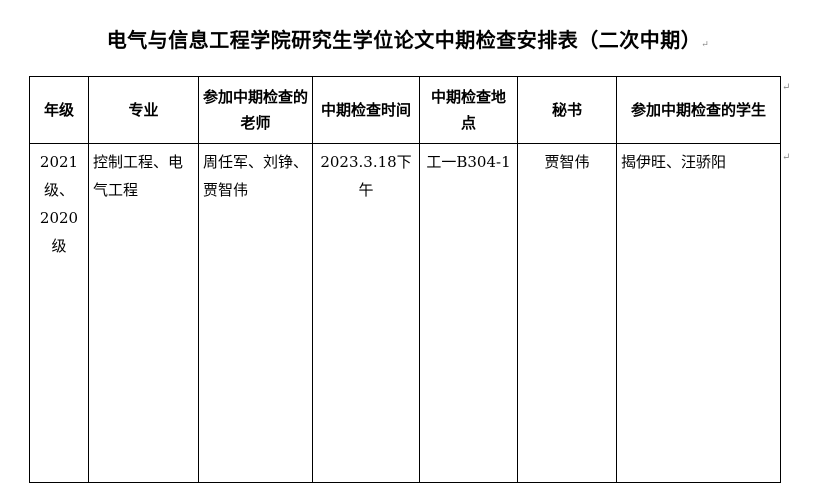 The width and height of the screenshot is (816, 504). I want to click on header-time: 中期检查时间, so click(366, 110).